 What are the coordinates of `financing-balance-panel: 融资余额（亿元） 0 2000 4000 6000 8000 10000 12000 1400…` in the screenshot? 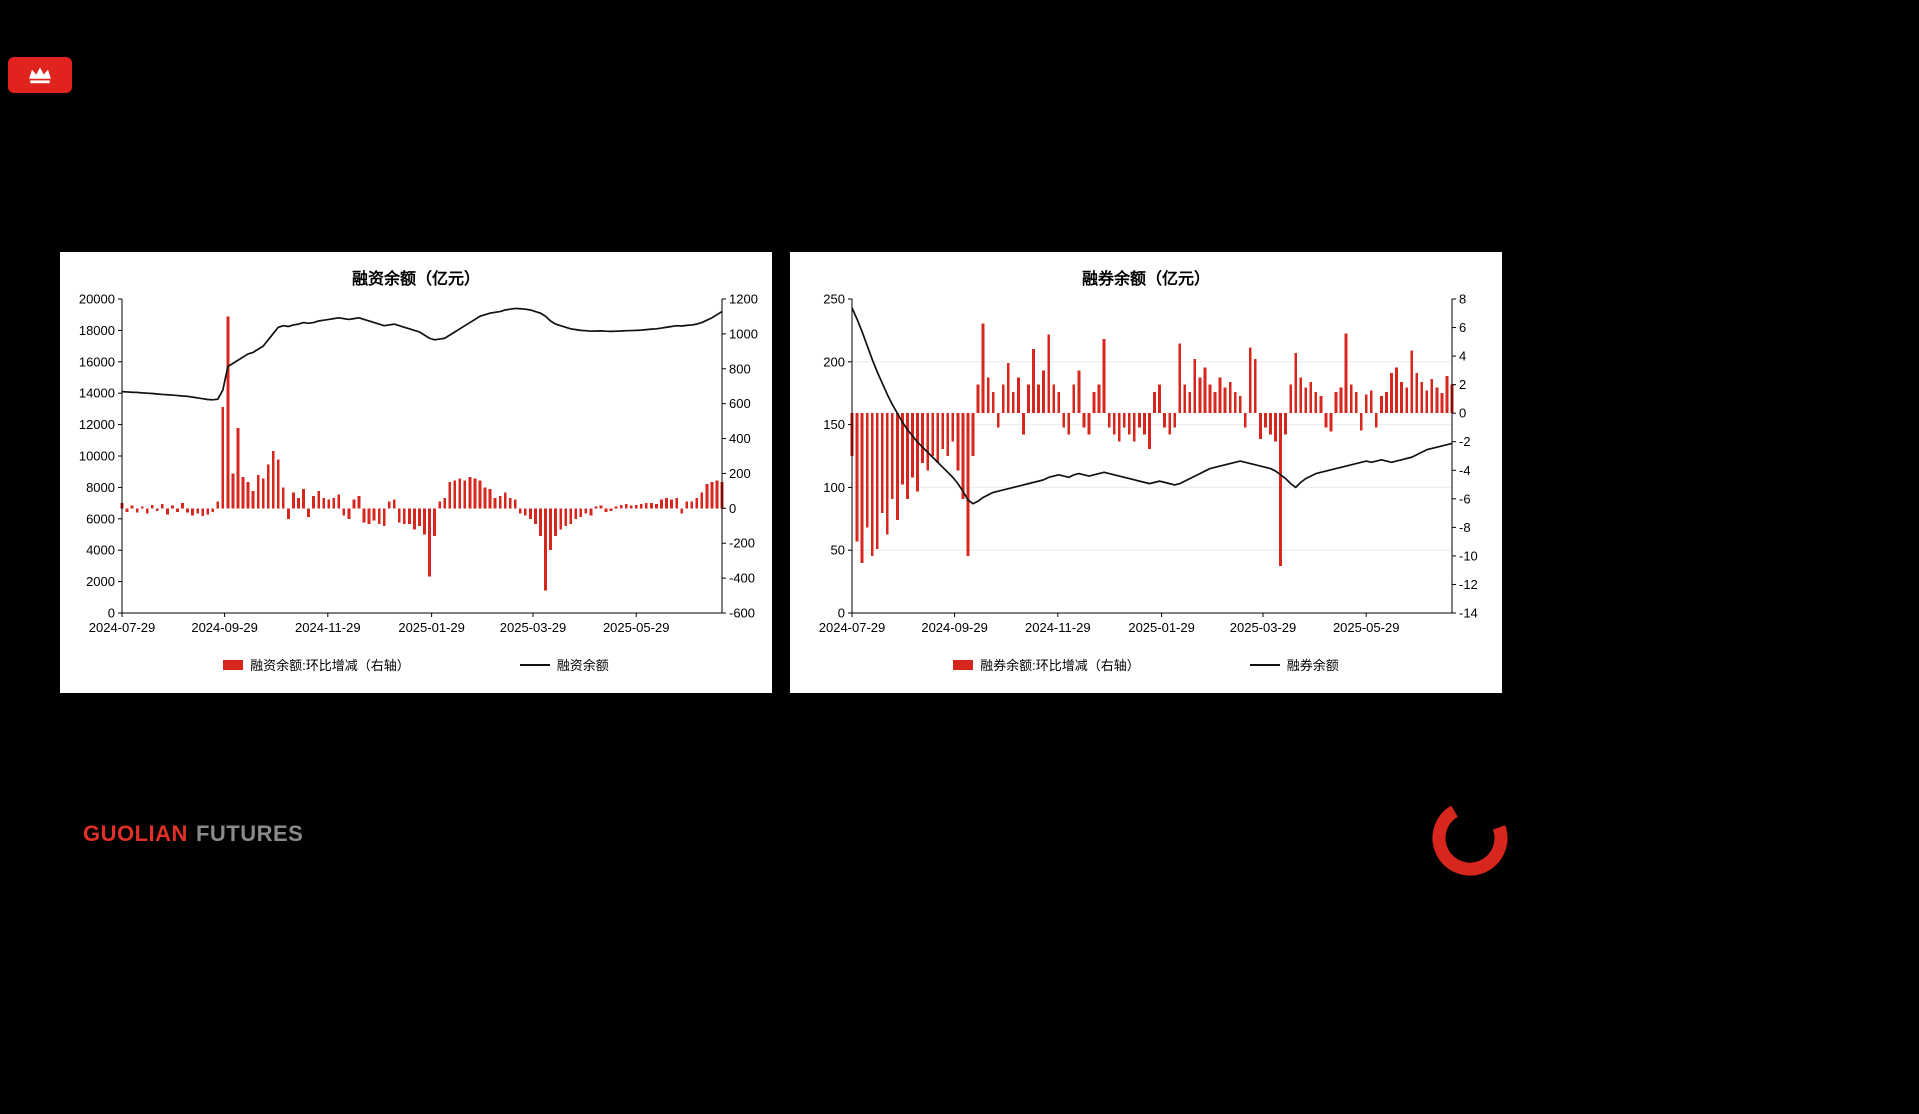 It's located at (416, 472).